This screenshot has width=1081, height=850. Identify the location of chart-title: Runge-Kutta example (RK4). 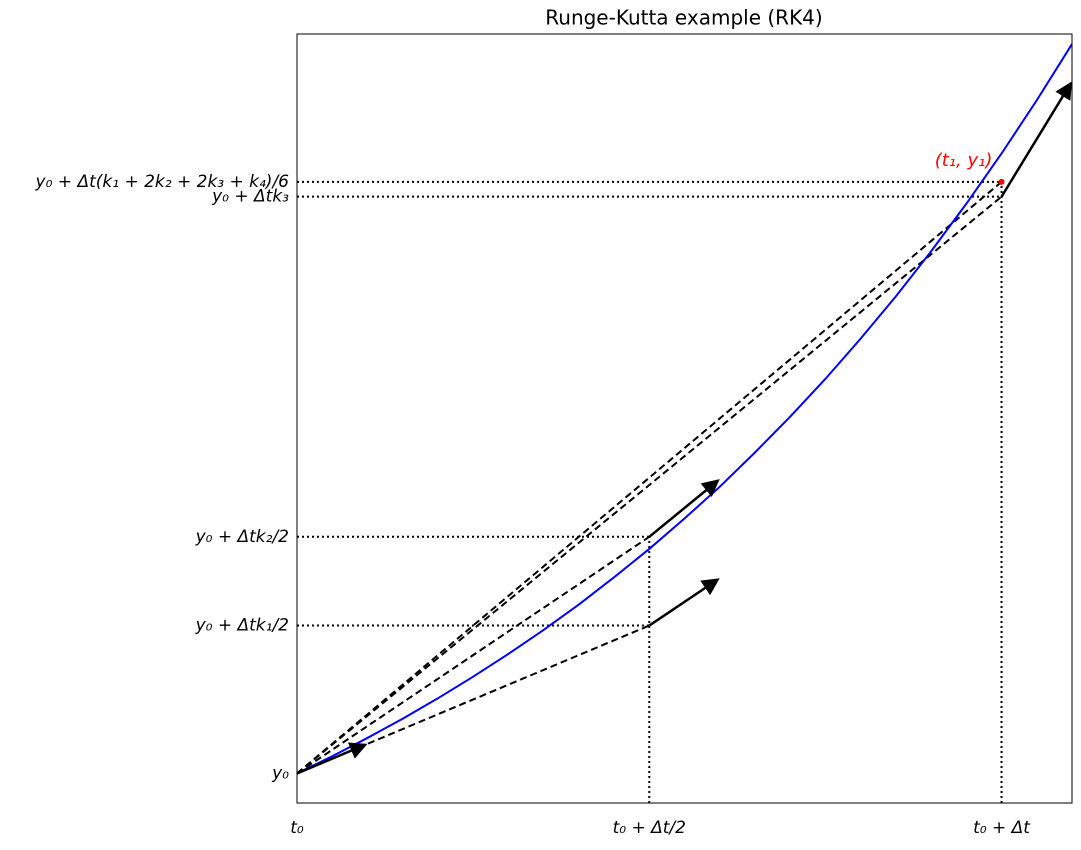
(683, 18).